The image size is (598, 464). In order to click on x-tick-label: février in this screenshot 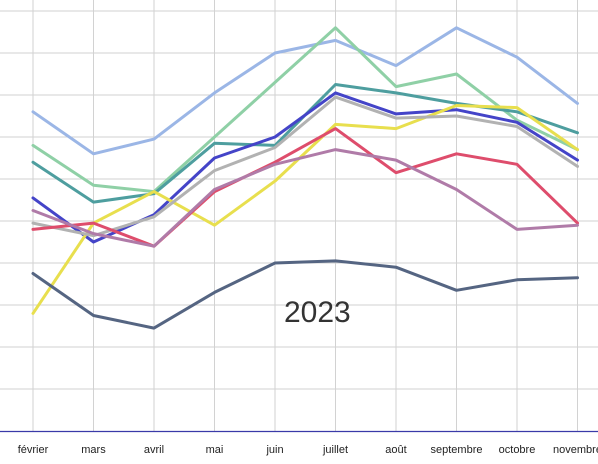, I will do `click(33, 450)`.